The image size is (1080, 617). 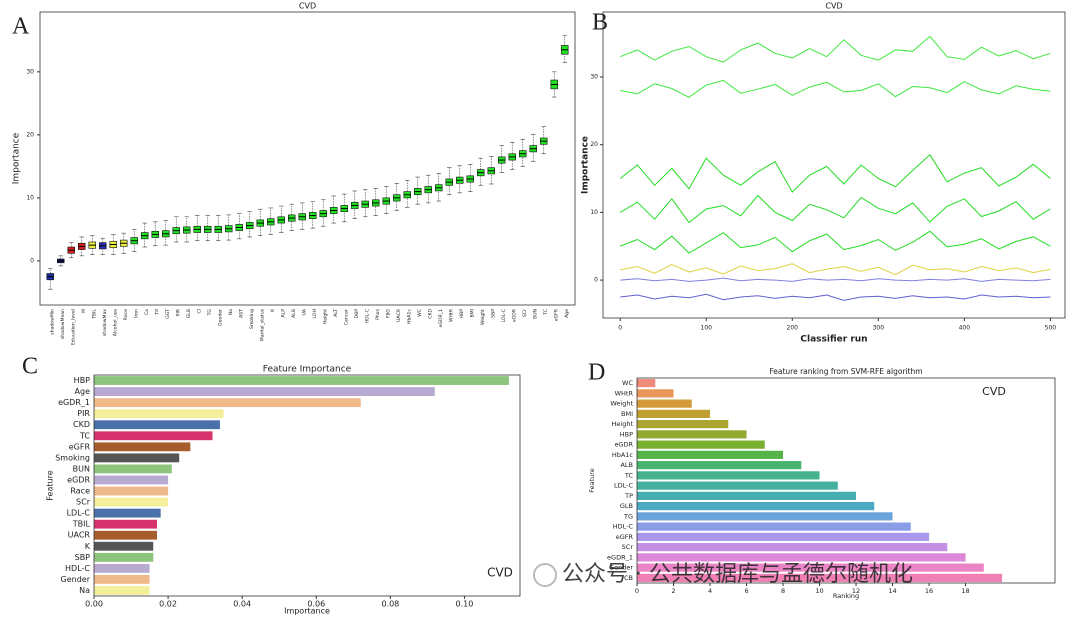 What do you see at coordinates (83, 557) in the screenshot?
I see `y-tick-label: SBP` at bounding box center [83, 557].